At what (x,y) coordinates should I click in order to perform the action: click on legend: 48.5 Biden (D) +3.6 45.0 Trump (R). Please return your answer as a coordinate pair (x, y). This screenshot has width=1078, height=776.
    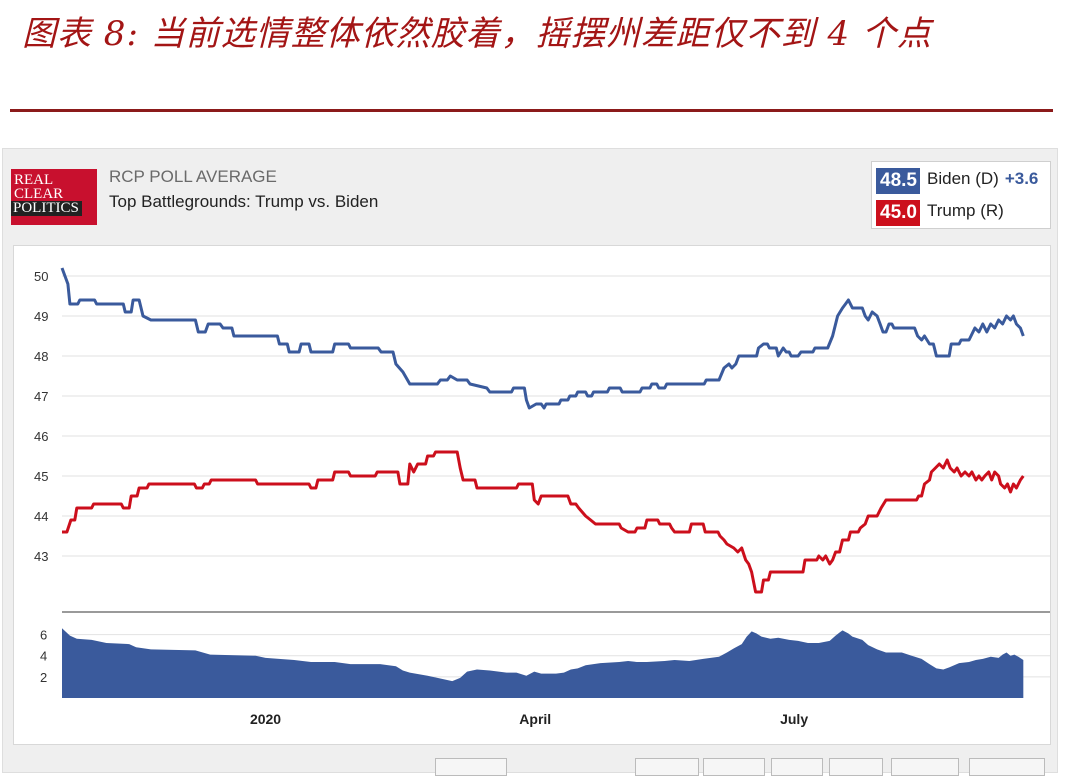
    Looking at the image, I should click on (961, 195).